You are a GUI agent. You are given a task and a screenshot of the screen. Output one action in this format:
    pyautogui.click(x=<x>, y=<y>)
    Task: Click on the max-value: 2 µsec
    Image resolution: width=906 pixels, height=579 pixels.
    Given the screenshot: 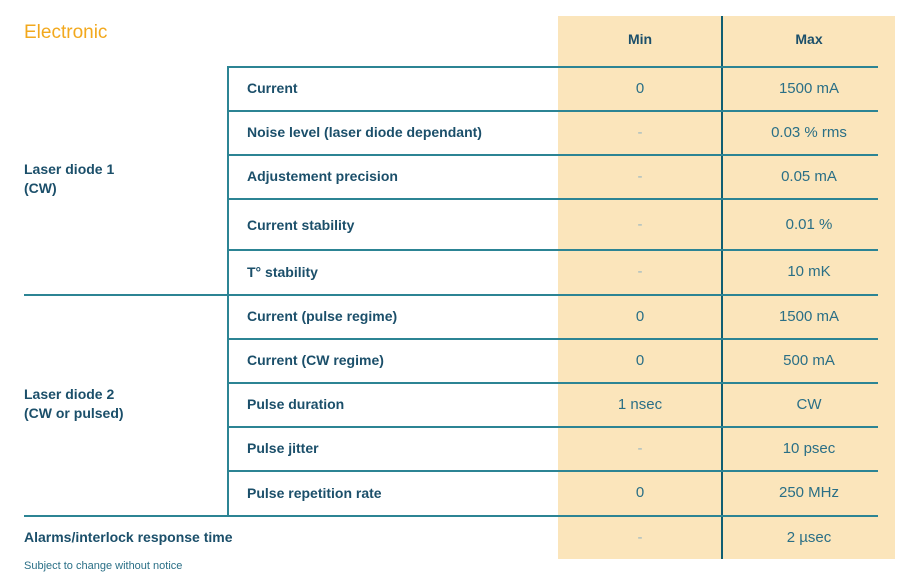 What is the action you would take?
    pyautogui.click(x=809, y=537)
    